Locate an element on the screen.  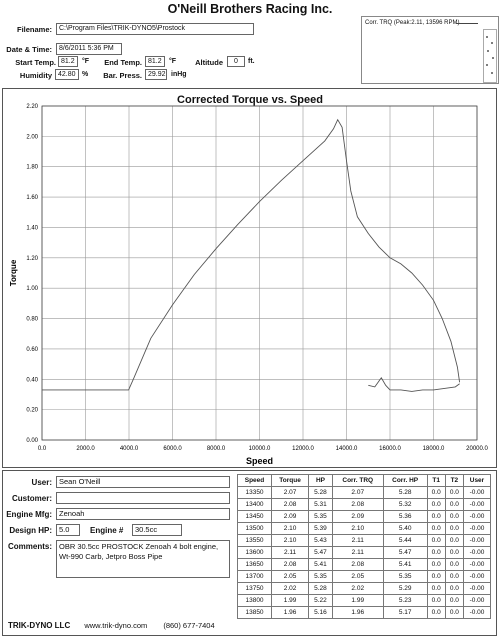
x-tick-label: 12000.0 is located at coordinates (303, 449).